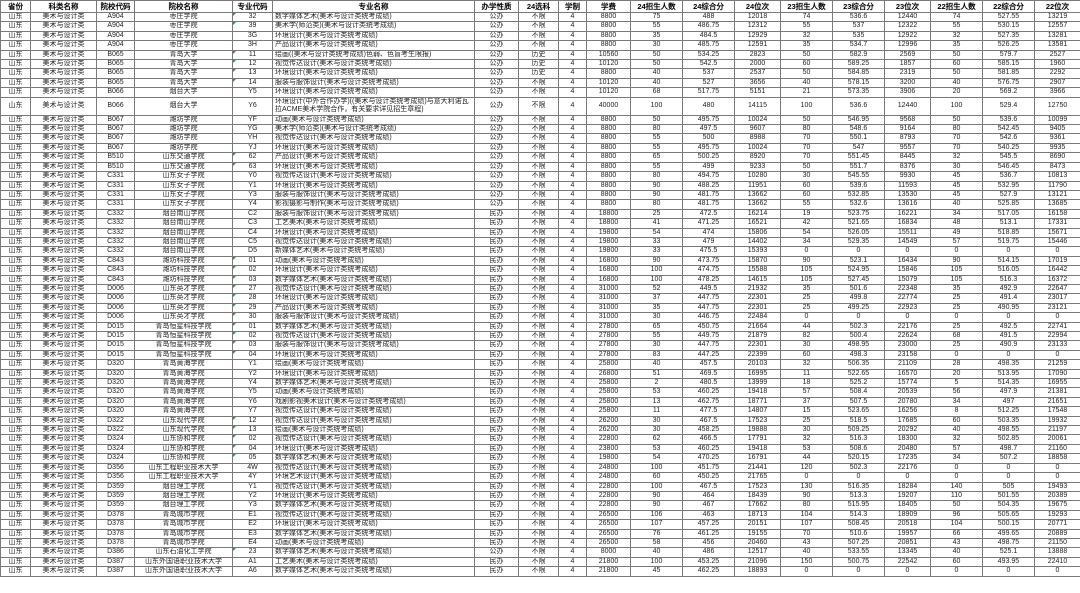  What do you see at coordinates (656, 204) in the screenshot?
I see `table-cell: 80` at bounding box center [656, 204].